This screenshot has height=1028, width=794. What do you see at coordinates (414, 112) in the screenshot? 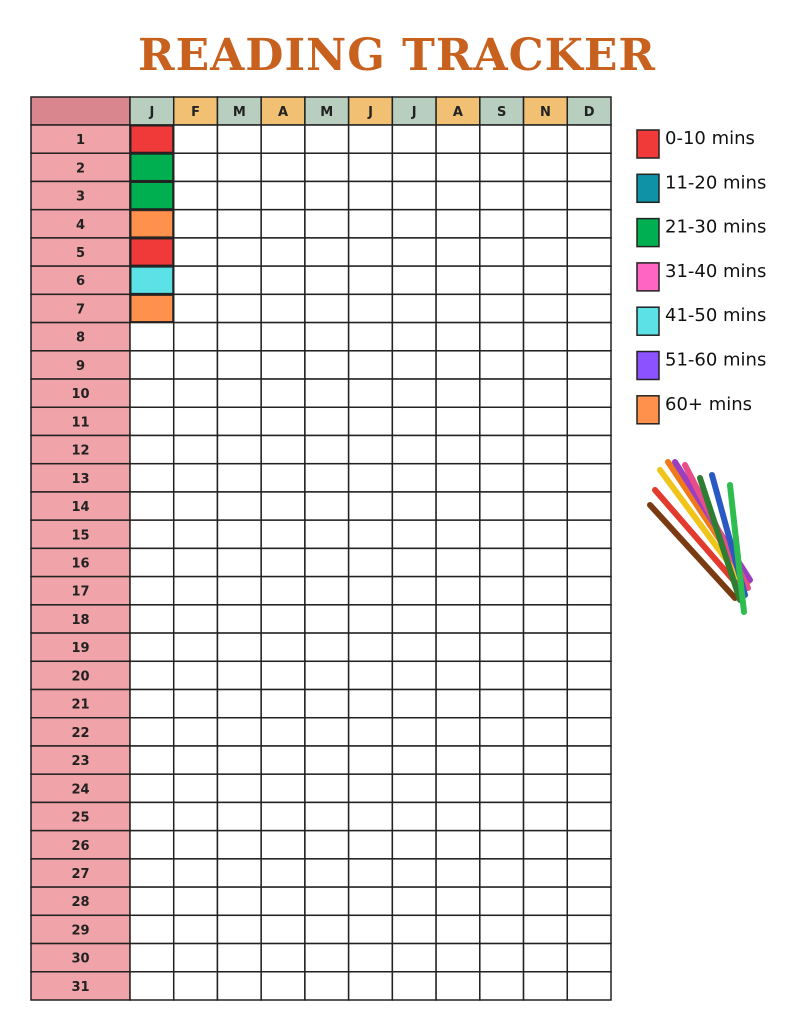
I see `month-label: J` at bounding box center [414, 112].